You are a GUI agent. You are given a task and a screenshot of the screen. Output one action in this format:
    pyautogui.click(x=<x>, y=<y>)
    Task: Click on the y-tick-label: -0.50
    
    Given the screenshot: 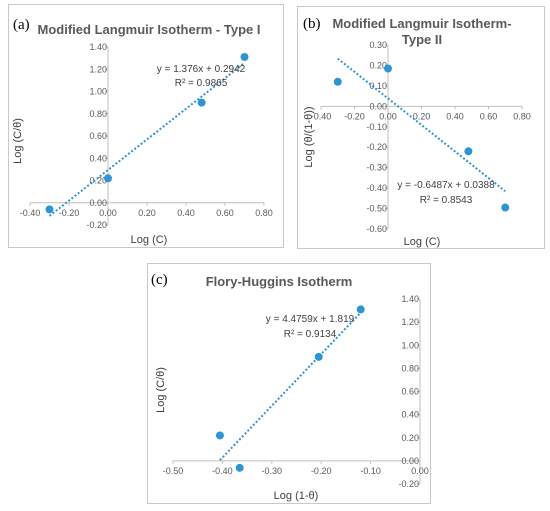 What is the action you would take?
    pyautogui.click(x=376, y=209)
    